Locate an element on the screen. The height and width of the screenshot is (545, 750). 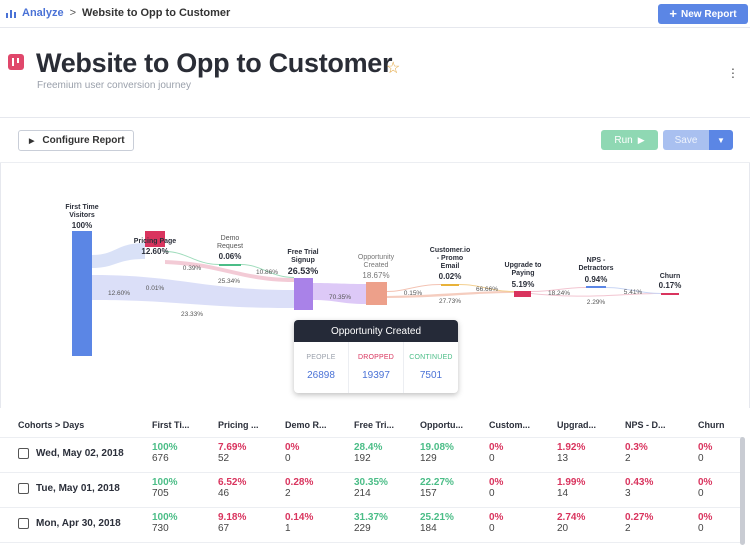
metric-cell: 100% 676 is located at coordinates (165, 453).